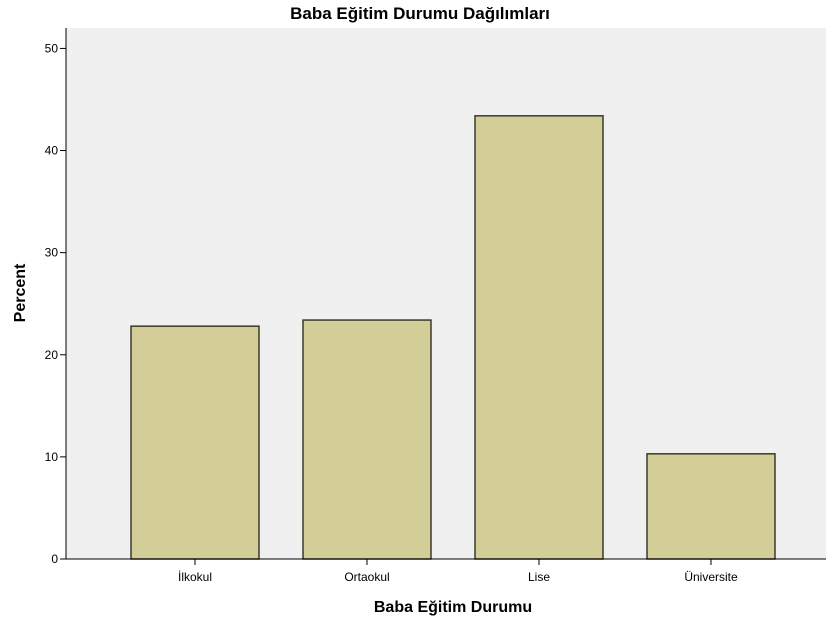  Describe the element at coordinates (711, 577) in the screenshot. I see `x-tick-label: Üniversite` at that location.